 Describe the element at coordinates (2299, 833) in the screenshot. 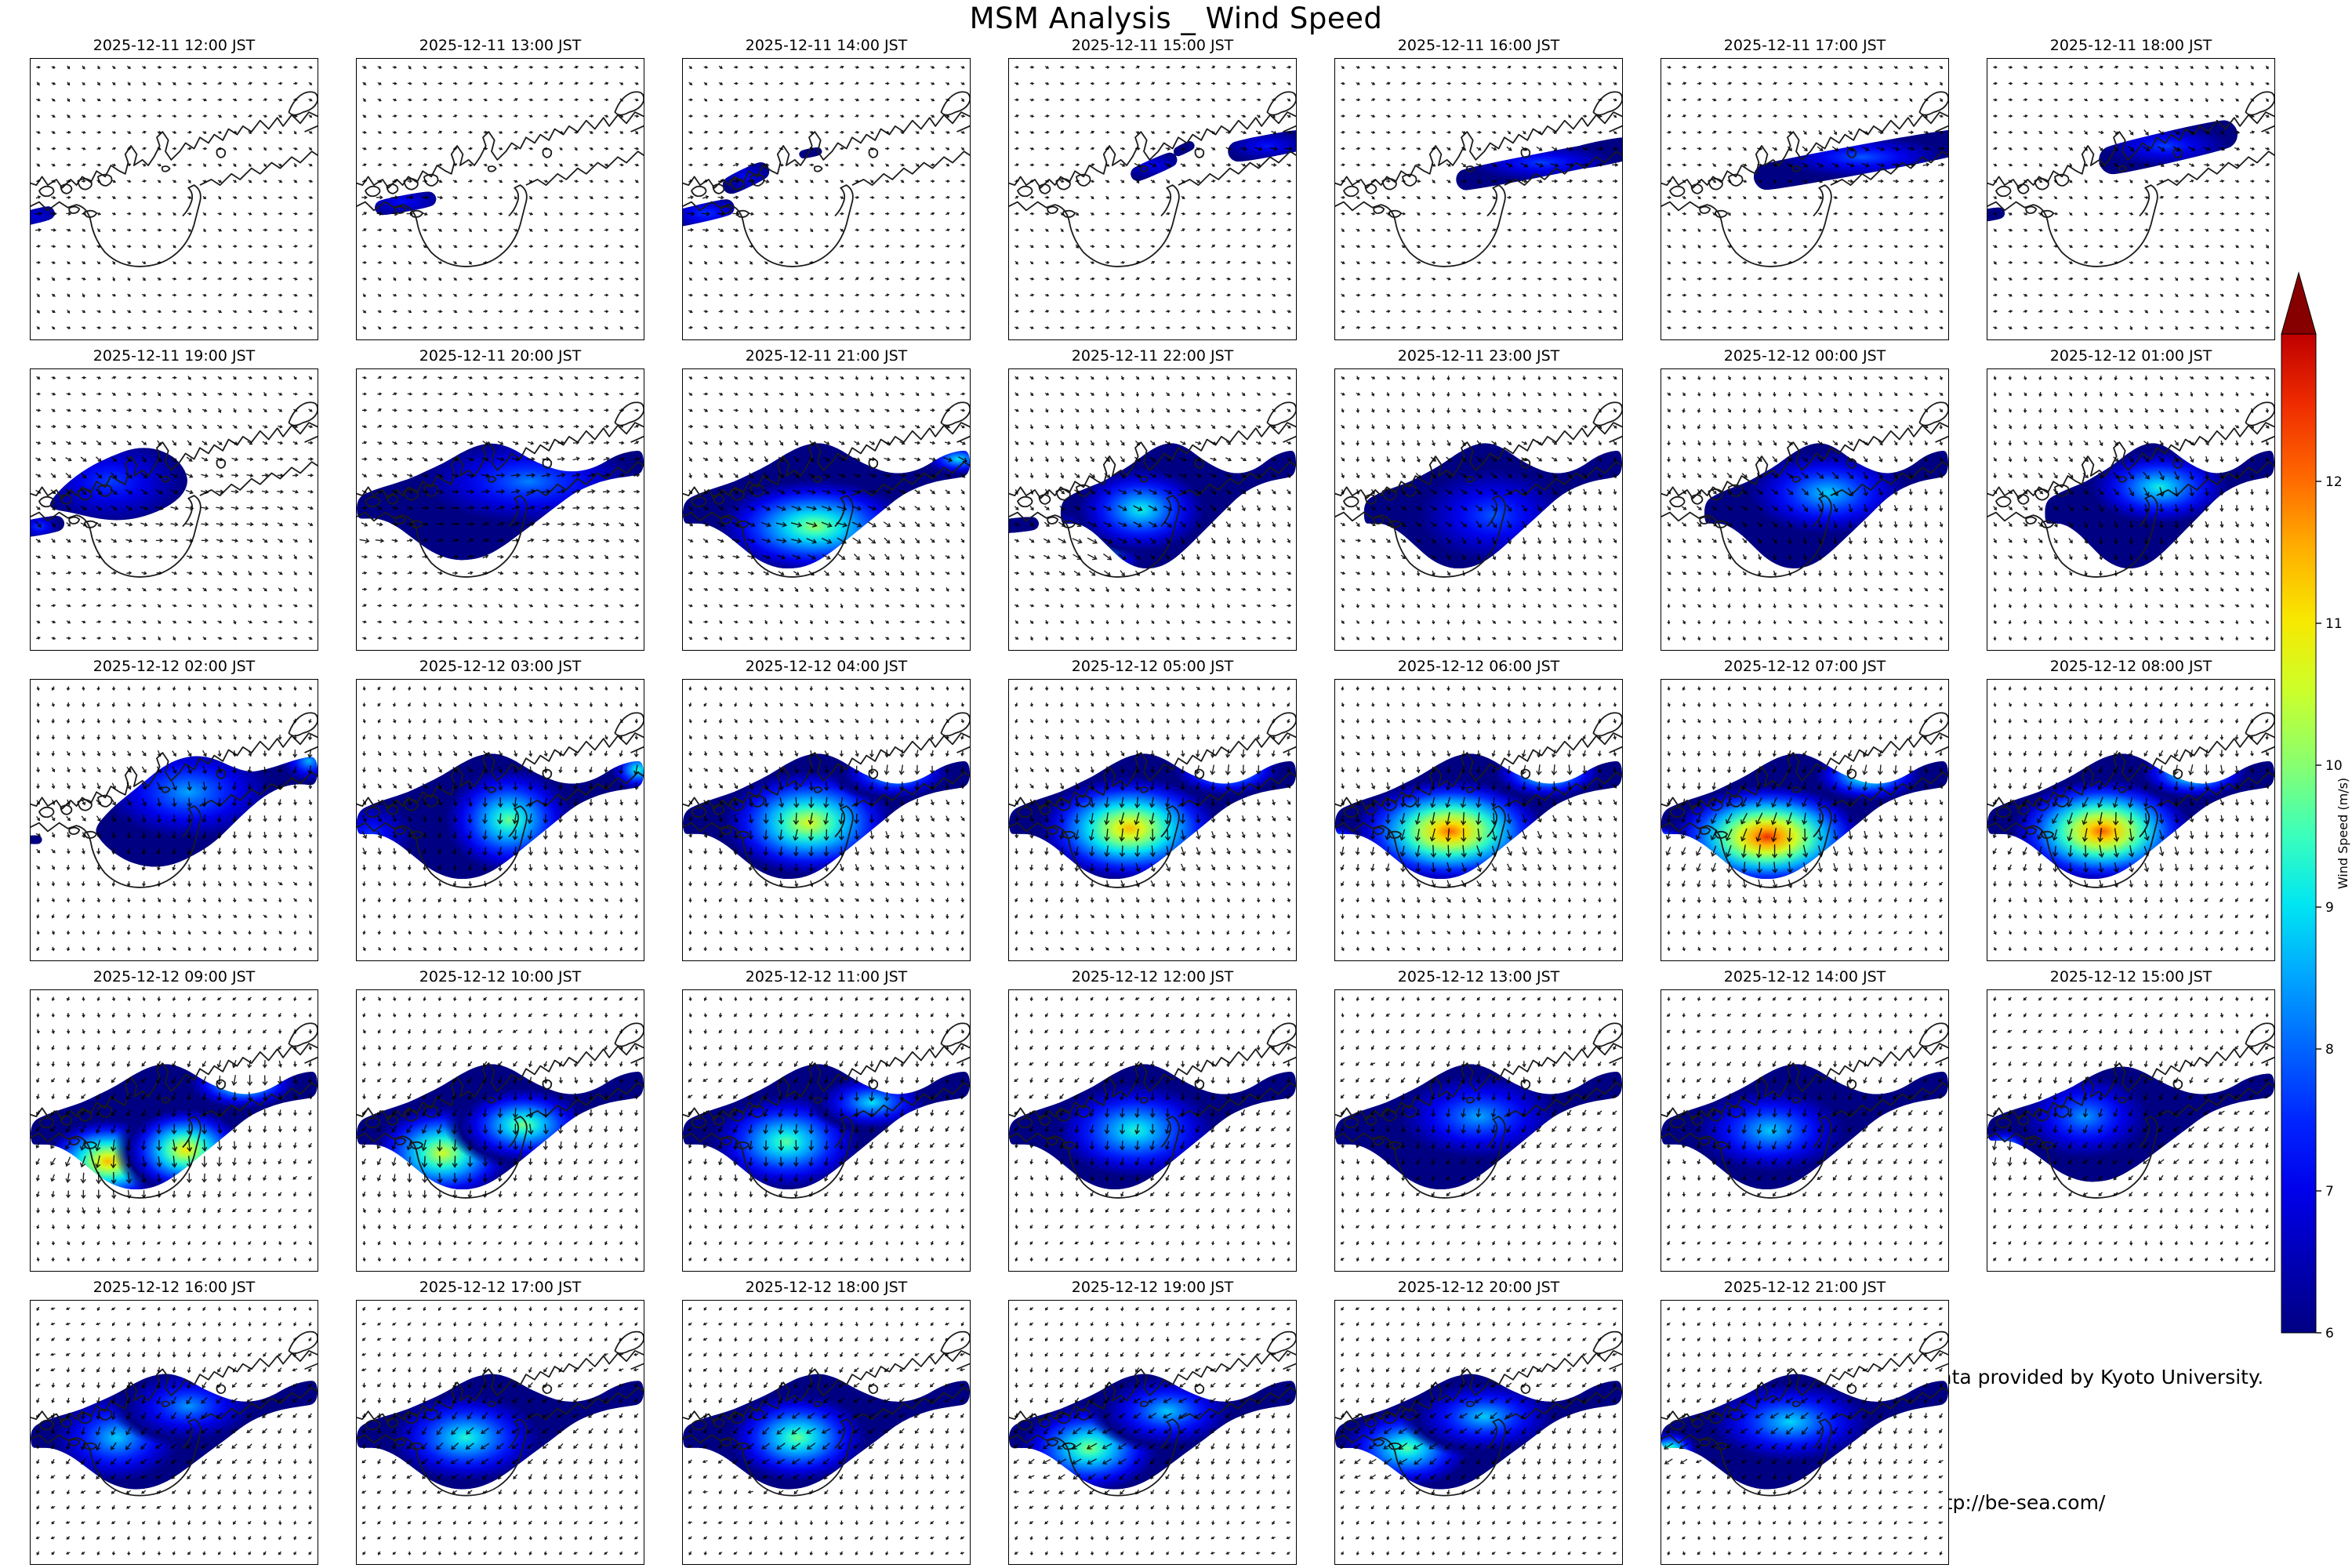

I see `colorbar-gradient` at that location.